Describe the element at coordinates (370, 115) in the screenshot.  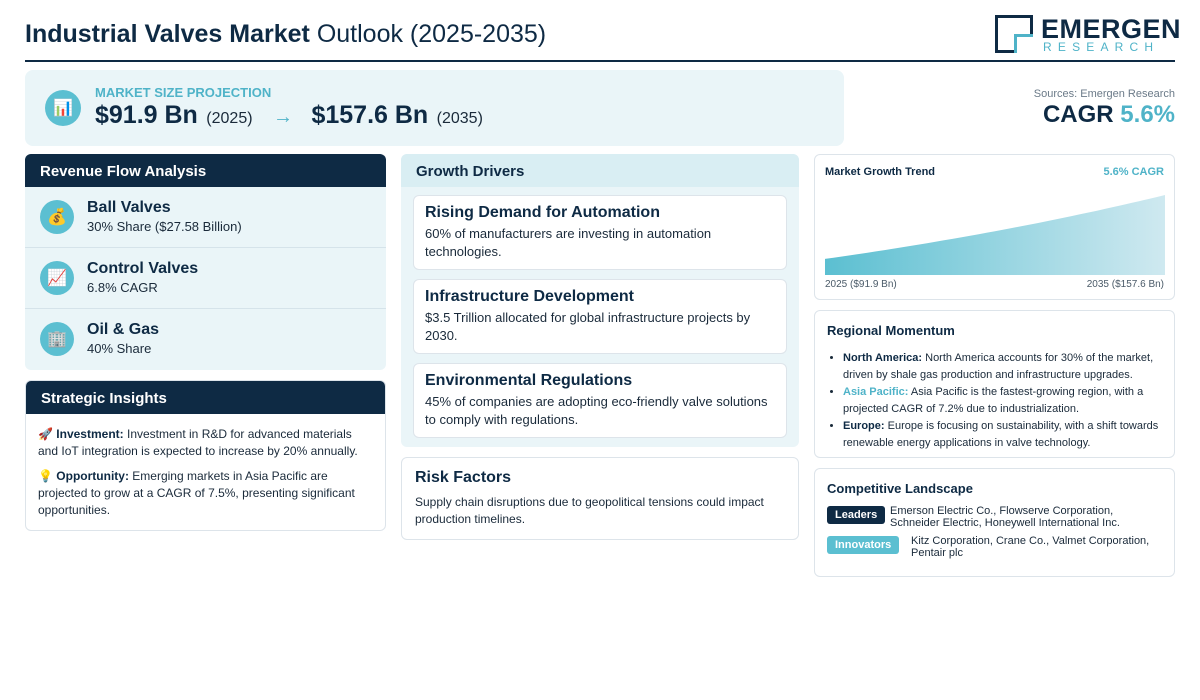
I see `end-value: $157.6 Bn` at that location.